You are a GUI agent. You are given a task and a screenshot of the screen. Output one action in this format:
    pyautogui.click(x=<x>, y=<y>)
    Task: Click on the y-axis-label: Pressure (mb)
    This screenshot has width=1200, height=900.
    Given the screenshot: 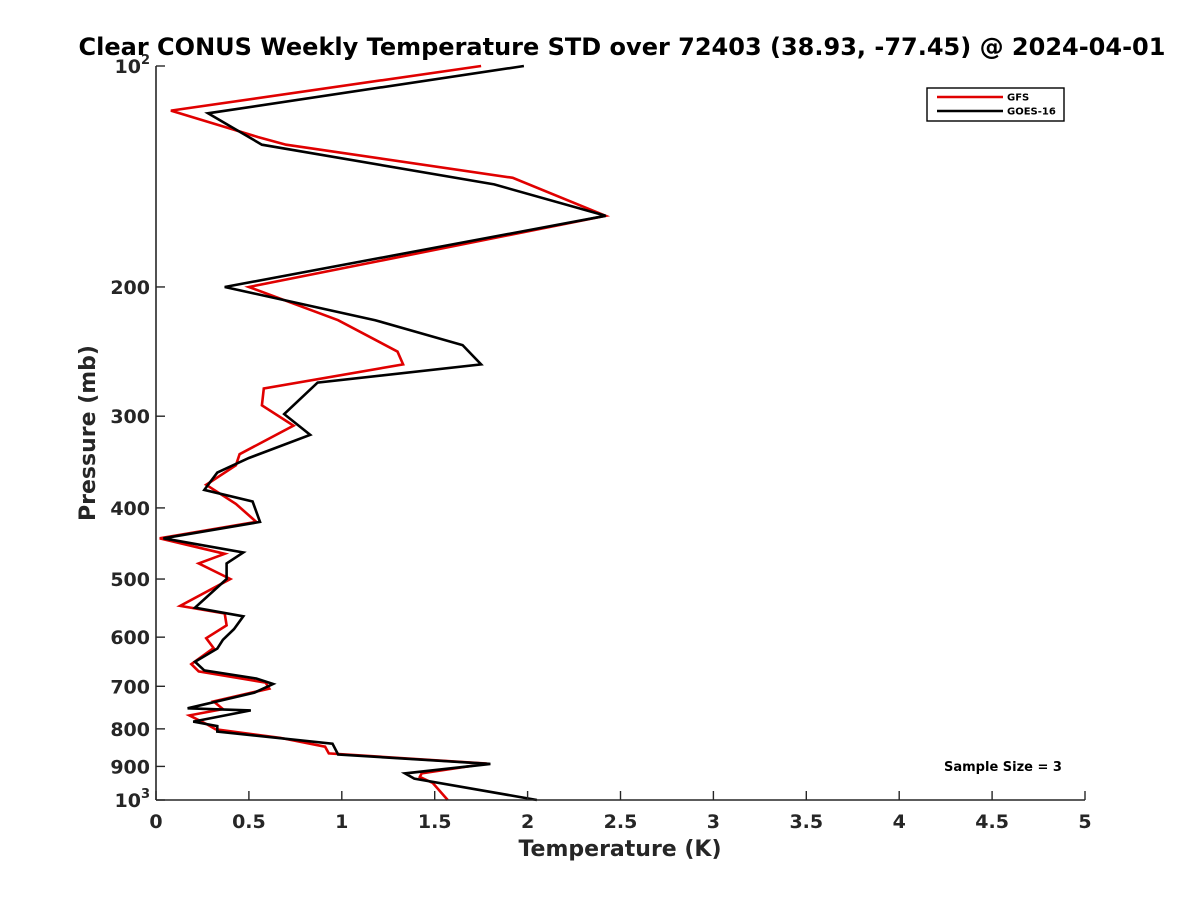 What is the action you would take?
    pyautogui.click(x=88, y=433)
    